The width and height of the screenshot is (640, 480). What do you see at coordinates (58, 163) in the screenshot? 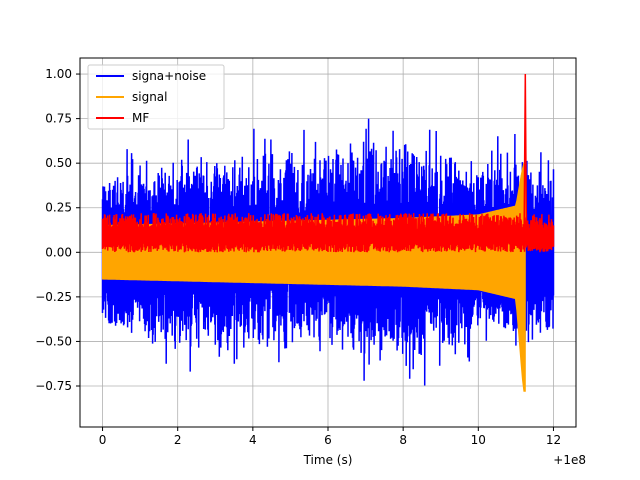
I see `y-tick-label-5: 0.50` at bounding box center [58, 163].